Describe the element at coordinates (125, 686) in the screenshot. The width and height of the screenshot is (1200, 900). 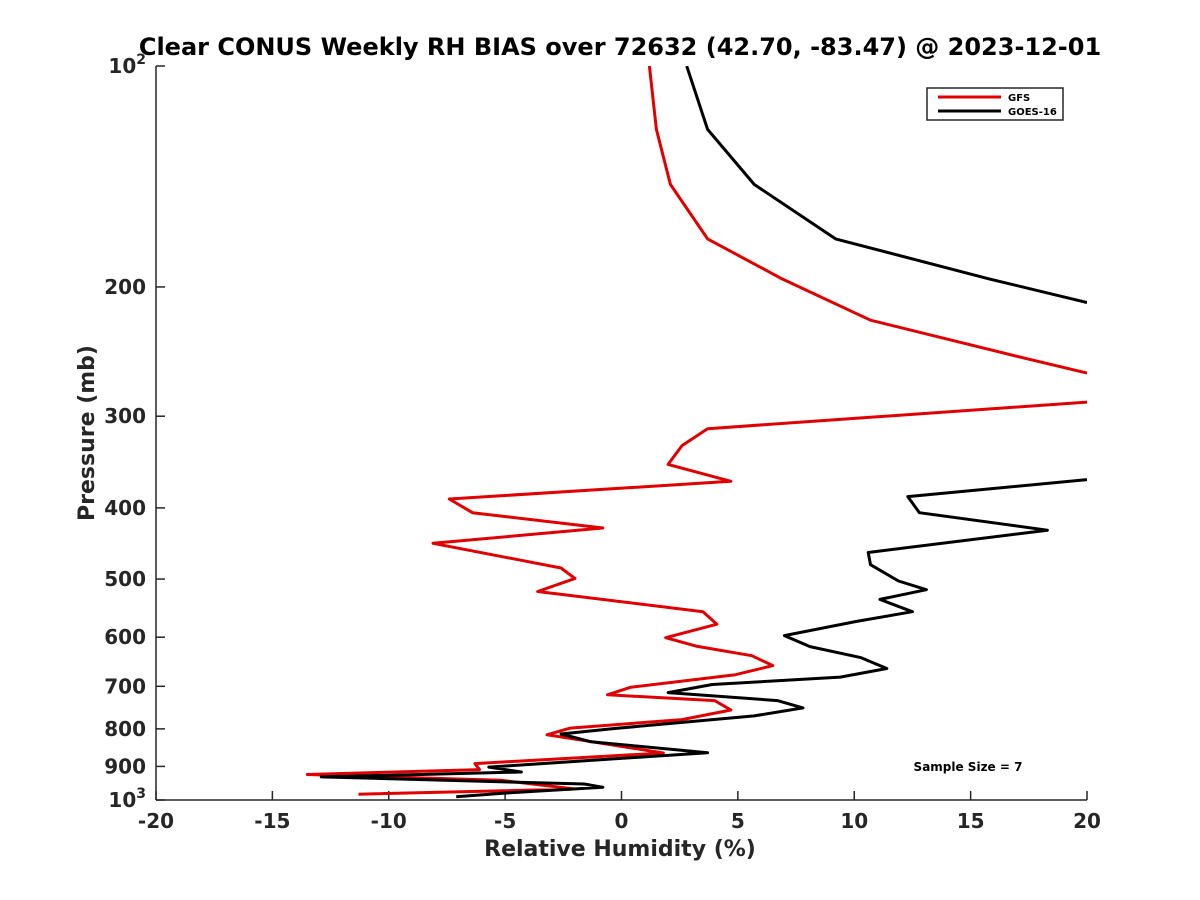
I see `y-tick-label: 700` at that location.